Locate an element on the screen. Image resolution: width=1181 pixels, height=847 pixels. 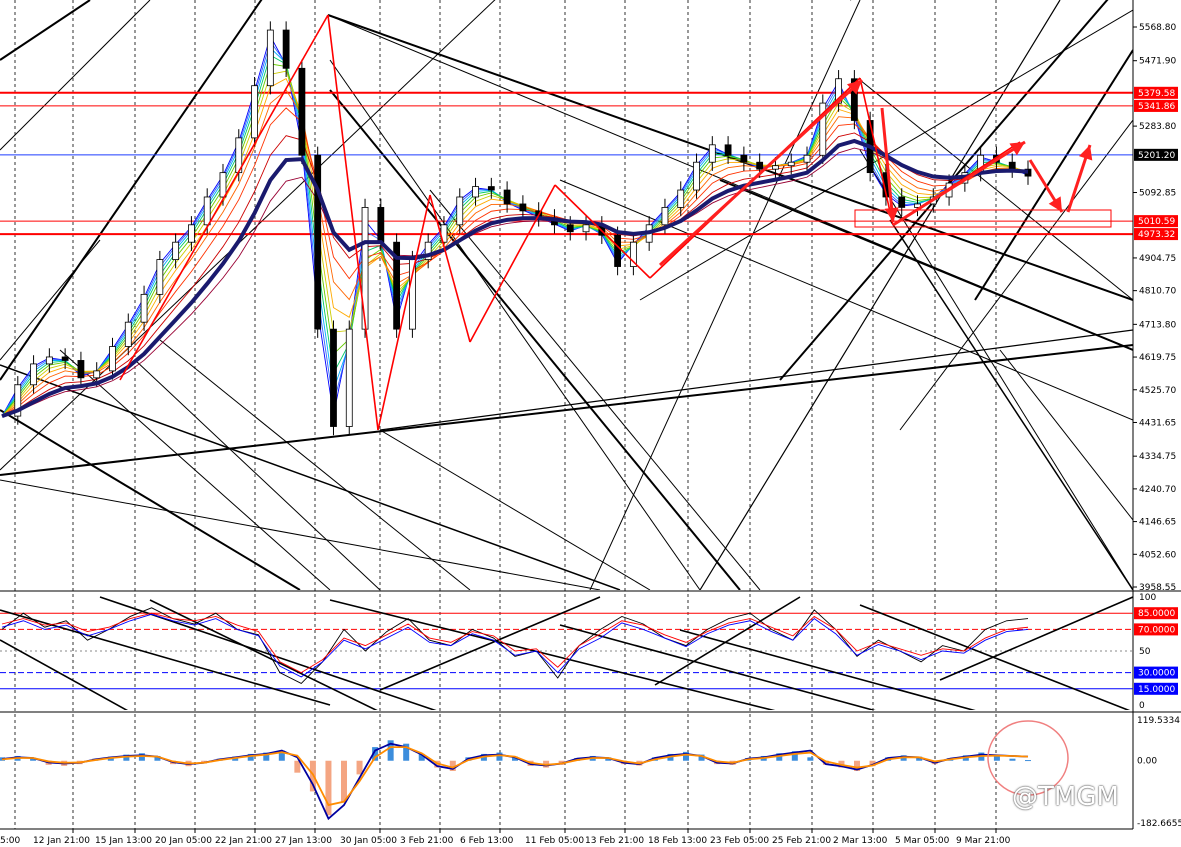
macd-lines is located at coordinates (515, 781).